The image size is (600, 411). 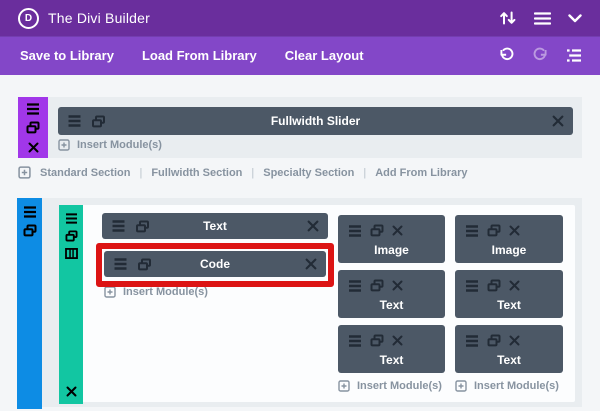 I want to click on chevron-down-icon, so click(x=575, y=18).